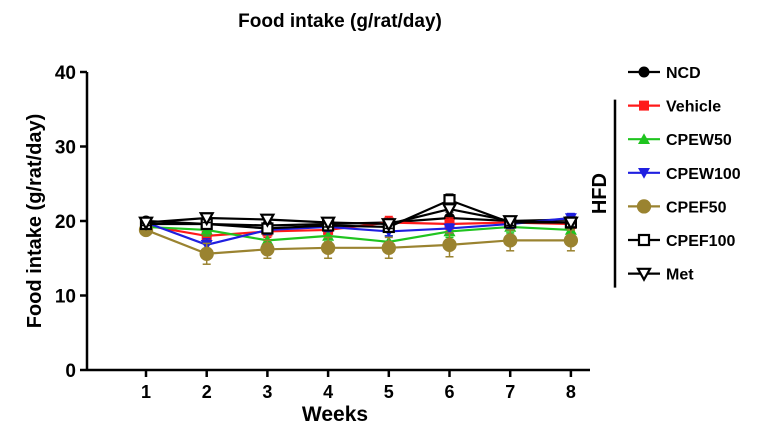 The height and width of the screenshot is (433, 762). I want to click on chart-title: Food intake (g/rat/day), so click(340, 21).